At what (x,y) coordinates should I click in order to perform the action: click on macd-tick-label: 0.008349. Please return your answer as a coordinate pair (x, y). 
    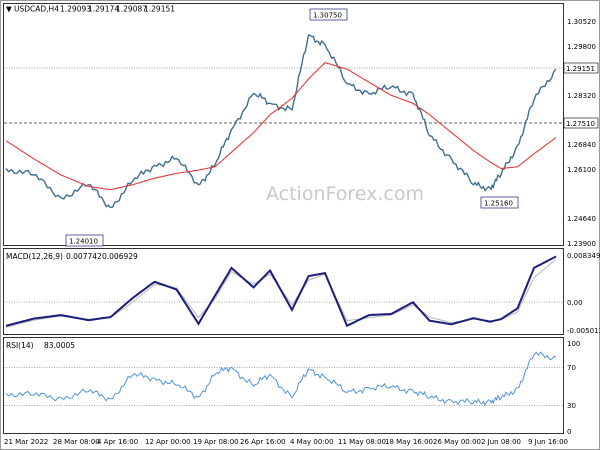
    Looking at the image, I should click on (583, 256).